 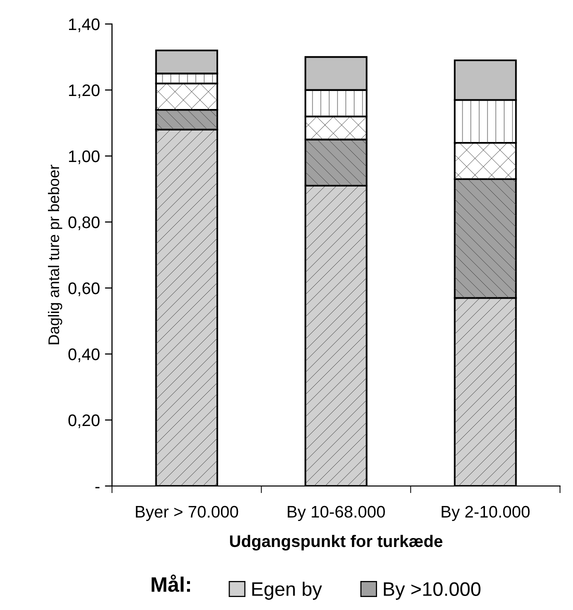 What do you see at coordinates (432, 591) in the screenshot?
I see `legend-label: By >10.000` at bounding box center [432, 591].